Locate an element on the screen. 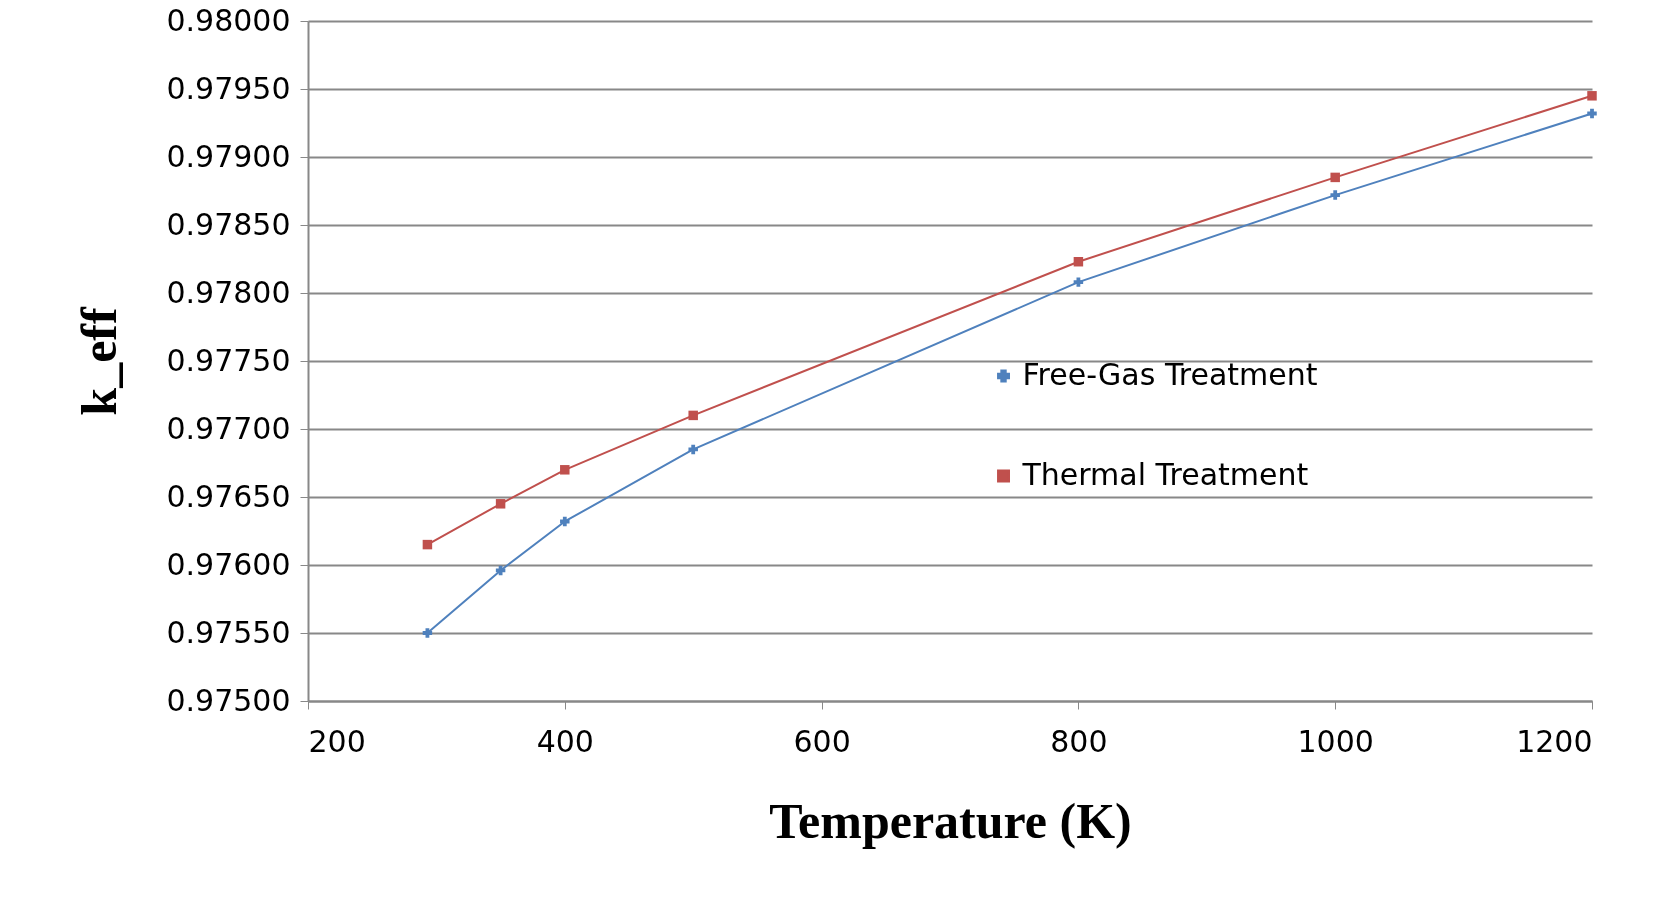 This screenshot has height=901, width=1656. y-tick-label: 0.97950 is located at coordinates (228, 88).